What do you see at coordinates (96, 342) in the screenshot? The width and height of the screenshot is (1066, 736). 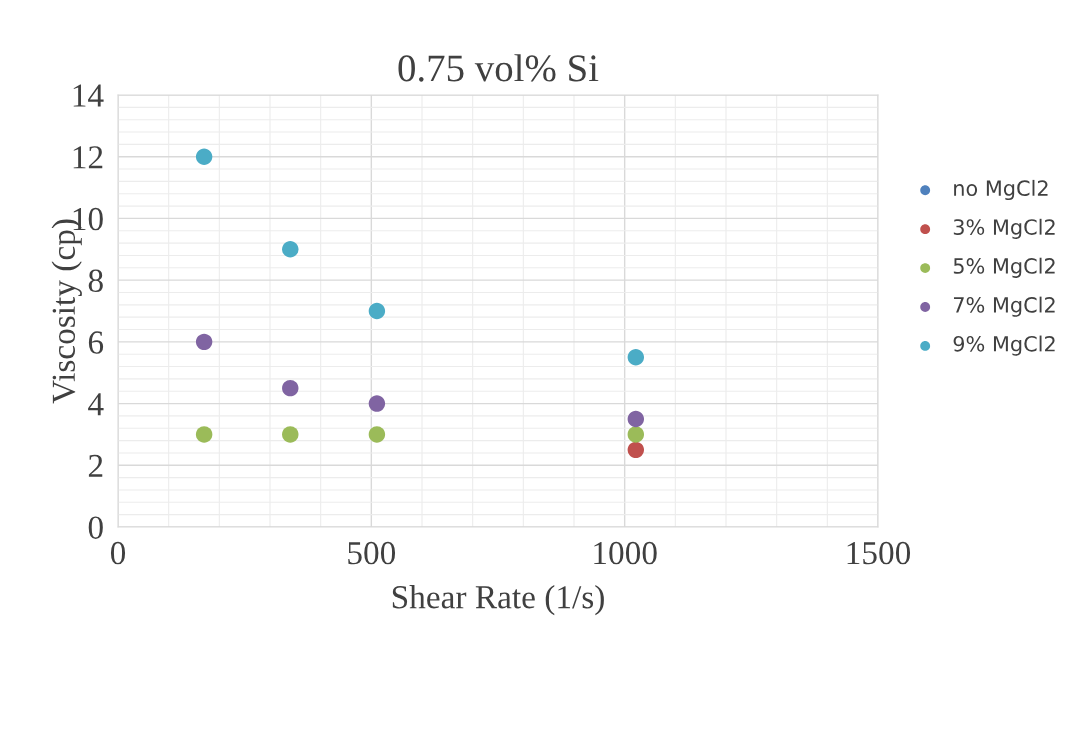 I see `y-tick-label: 6` at bounding box center [96, 342].